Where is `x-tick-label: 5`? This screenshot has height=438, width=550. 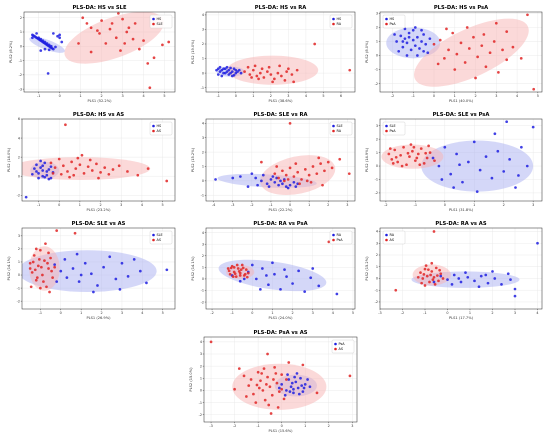 x-tick-label: 5 is located at coordinates (163, 205).